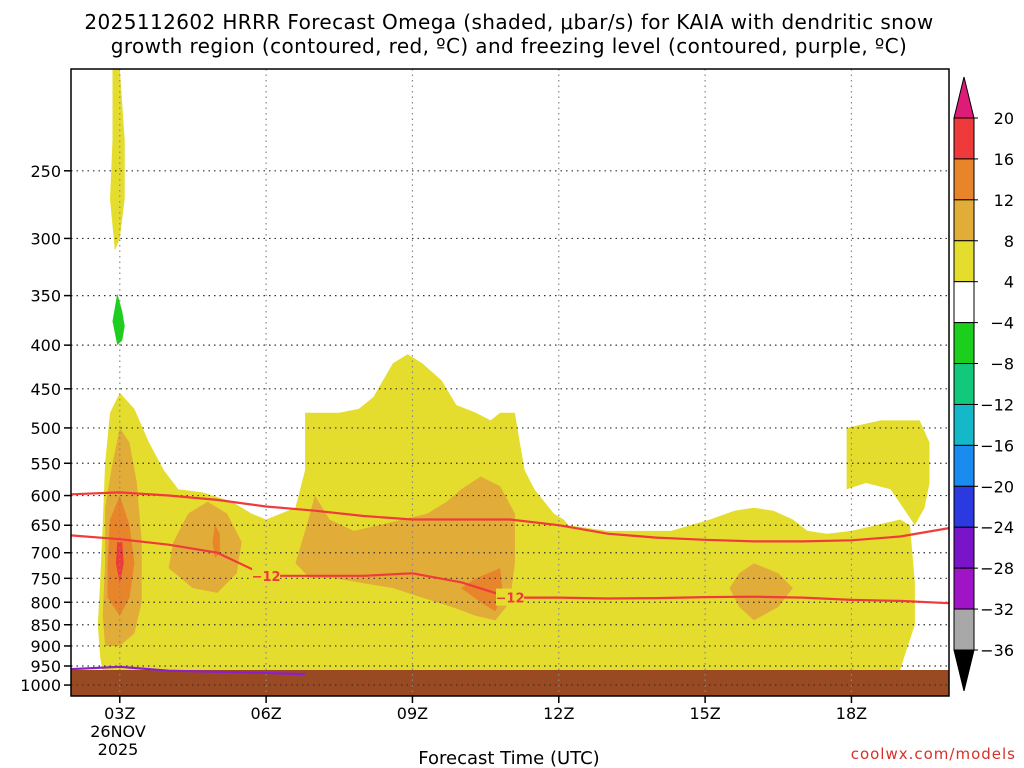 The image size is (1024, 768). I want to click on y-tick-label-950: 950, so click(45, 666).